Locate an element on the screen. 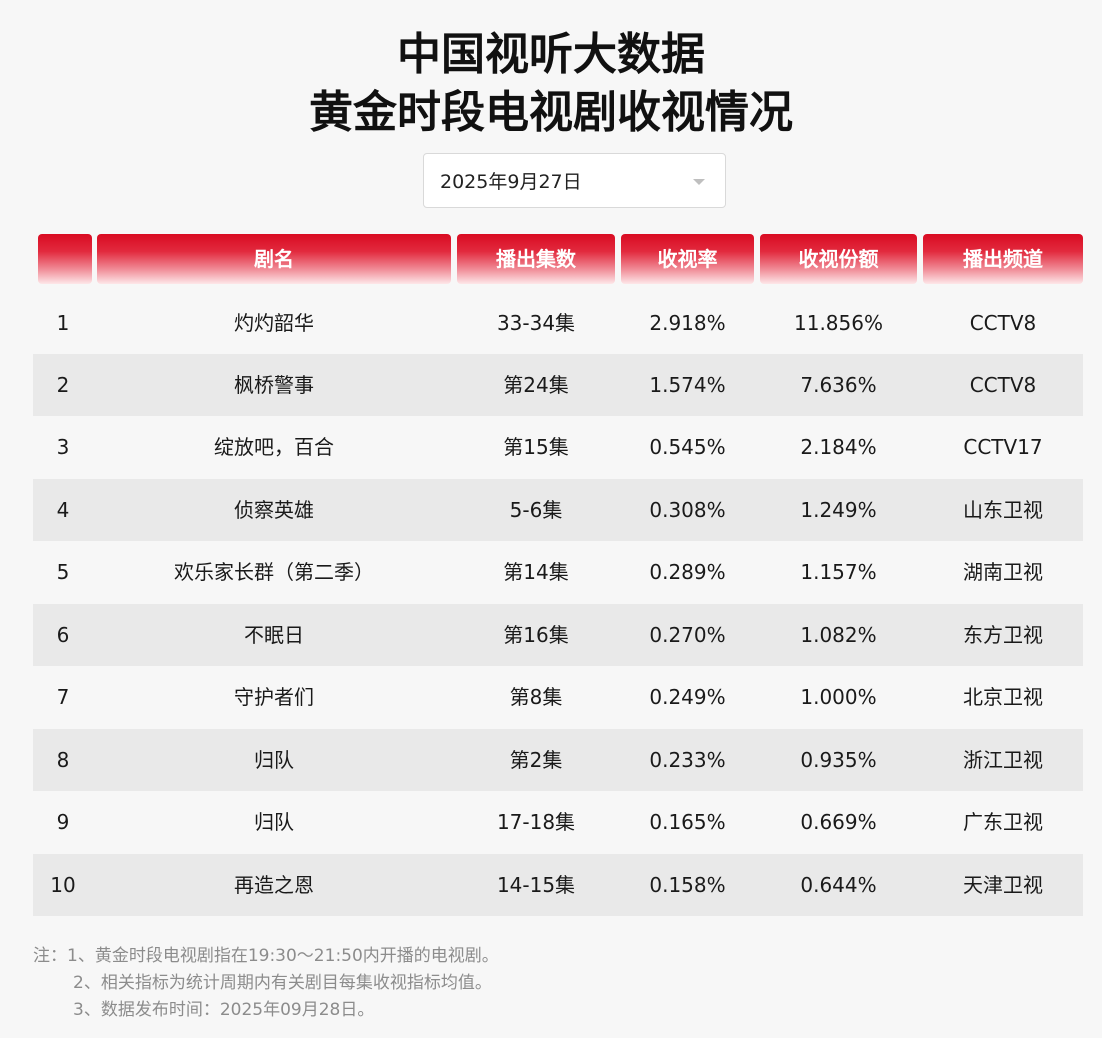 This screenshot has width=1102, height=1038. channel-cell: 天津卫视 is located at coordinates (1003, 885).